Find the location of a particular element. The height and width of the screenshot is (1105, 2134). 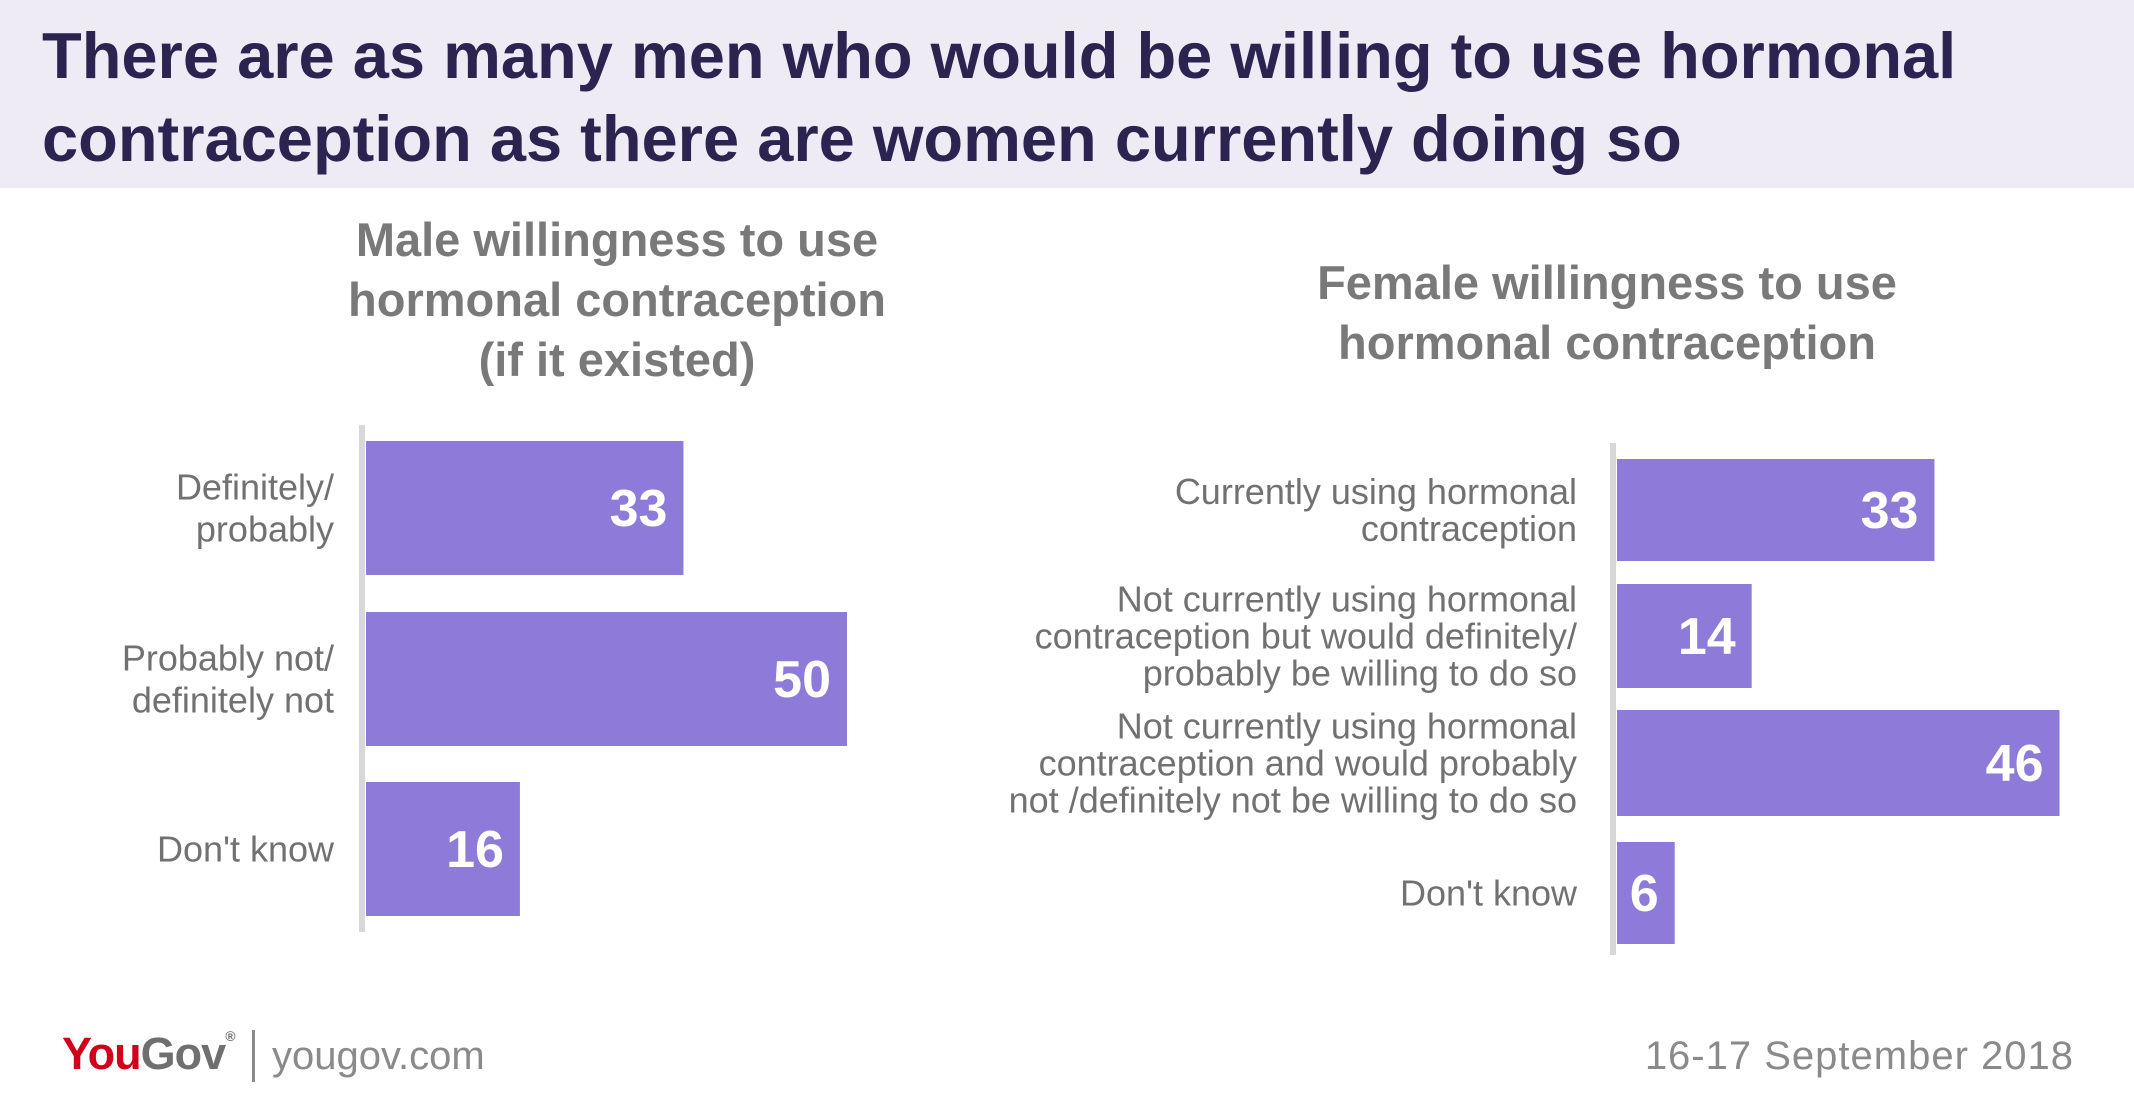

footer-divider is located at coordinates (253, 1056).